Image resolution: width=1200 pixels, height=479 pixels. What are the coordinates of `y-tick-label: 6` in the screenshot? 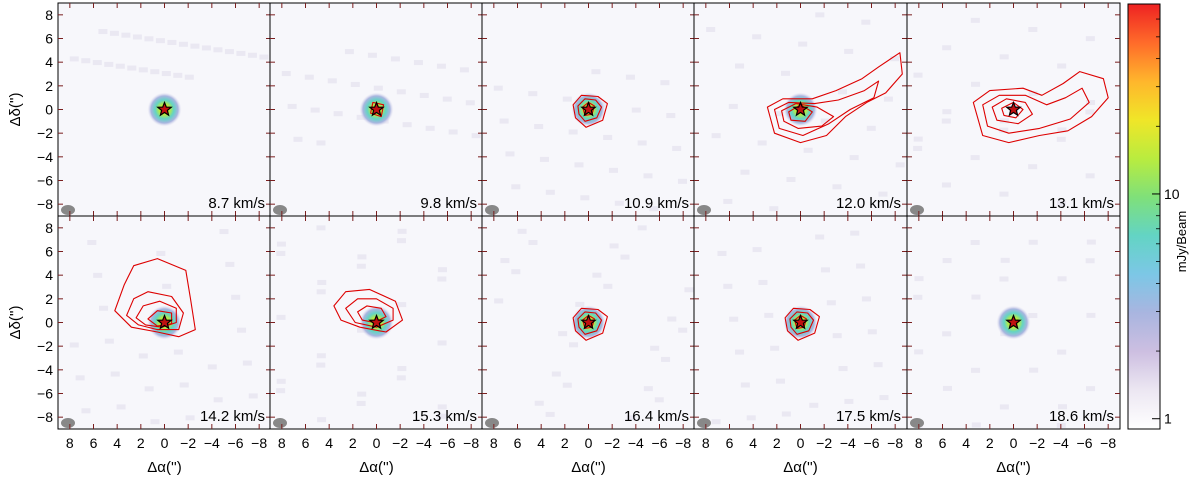 It's located at (49, 39).